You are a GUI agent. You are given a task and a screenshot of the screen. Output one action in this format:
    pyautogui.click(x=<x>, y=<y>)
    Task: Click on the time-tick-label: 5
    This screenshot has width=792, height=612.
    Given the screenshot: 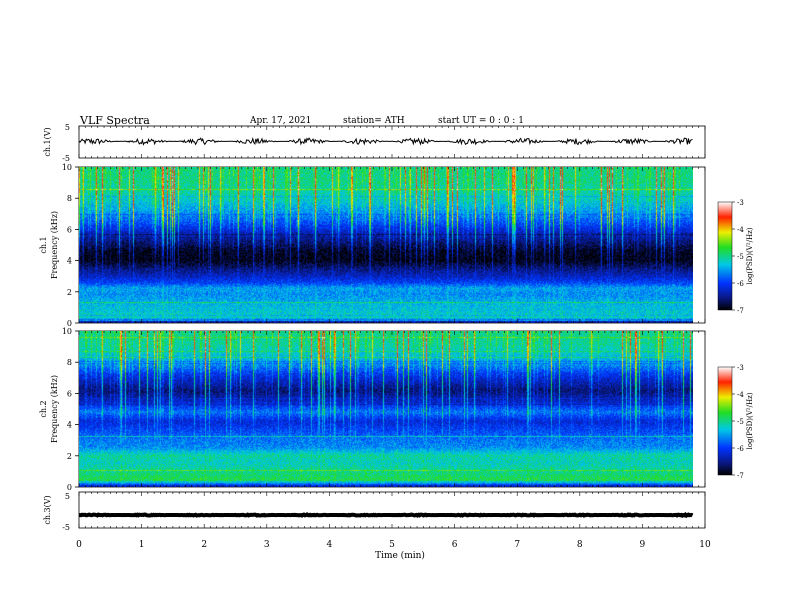 What is the action you would take?
    pyautogui.click(x=392, y=545)
    